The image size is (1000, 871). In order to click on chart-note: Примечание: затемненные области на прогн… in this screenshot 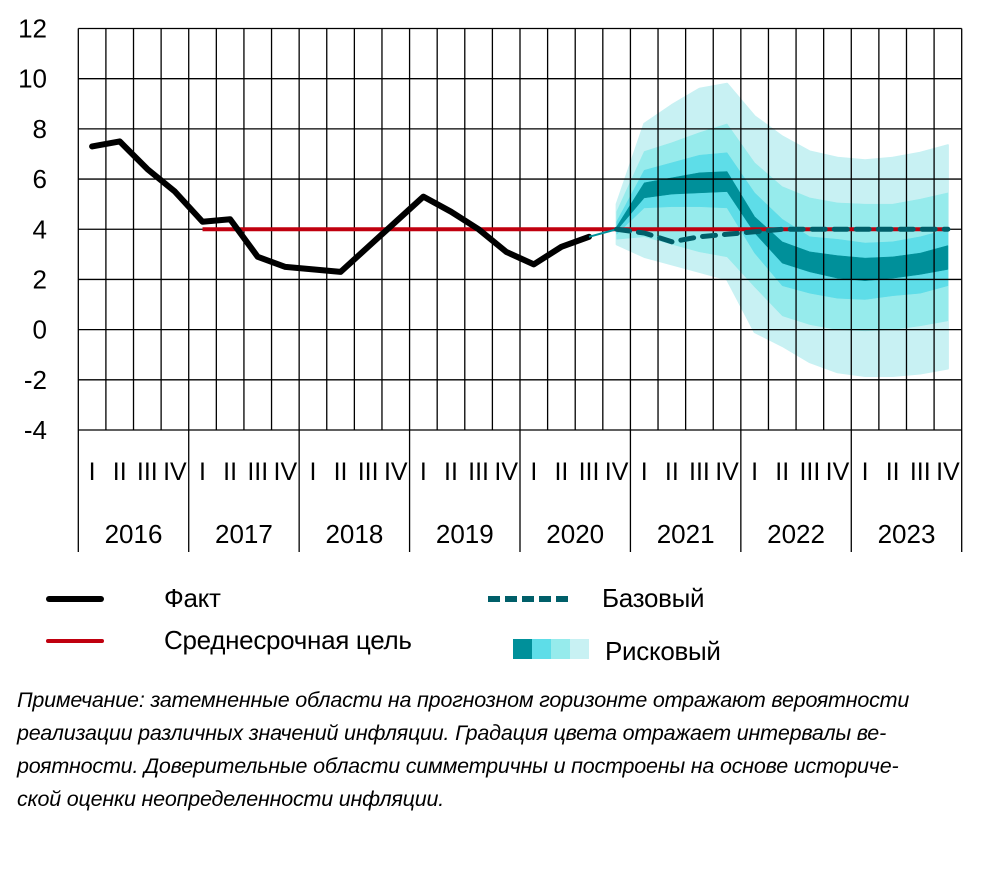, I will do `click(504, 750)`.